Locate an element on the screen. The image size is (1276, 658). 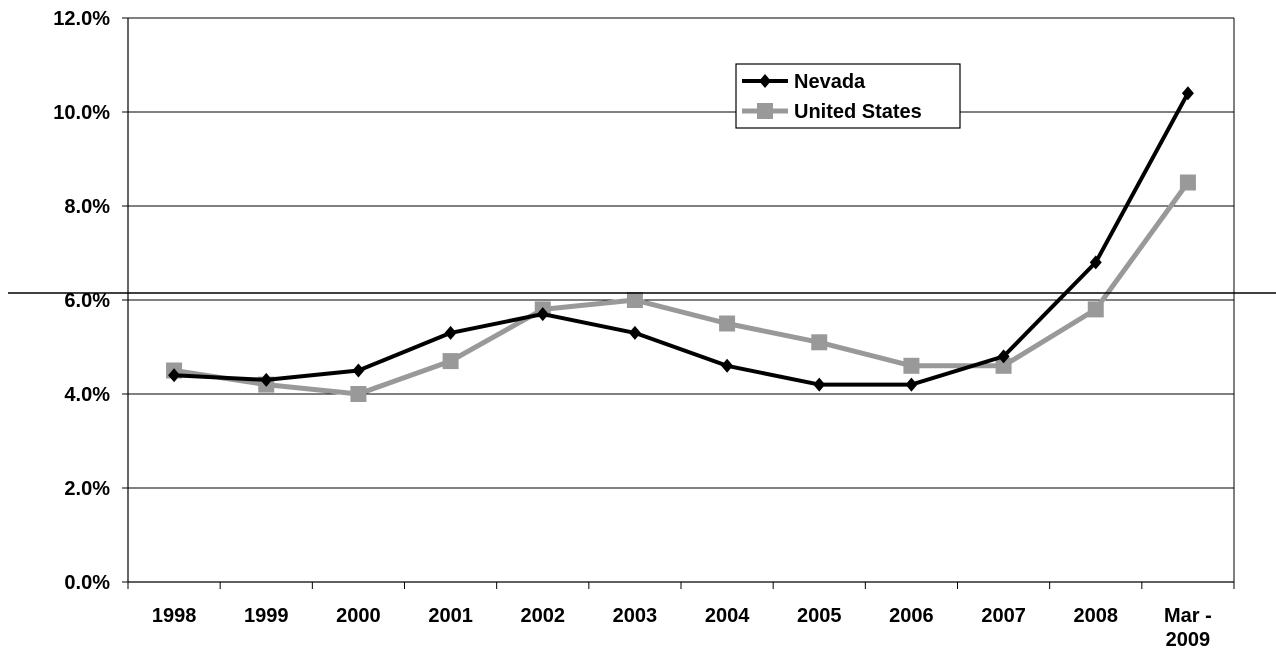
x-tick-label: 1999 is located at coordinates (266, 616).